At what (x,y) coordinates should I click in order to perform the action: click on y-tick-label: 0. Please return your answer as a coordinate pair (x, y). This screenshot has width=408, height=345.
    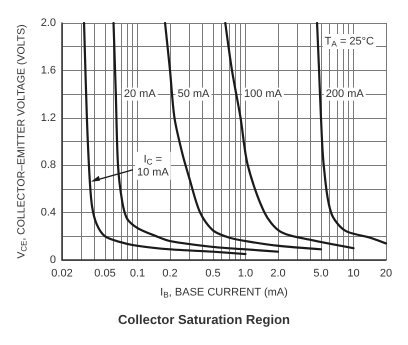
    Looking at the image, I should click on (53, 260).